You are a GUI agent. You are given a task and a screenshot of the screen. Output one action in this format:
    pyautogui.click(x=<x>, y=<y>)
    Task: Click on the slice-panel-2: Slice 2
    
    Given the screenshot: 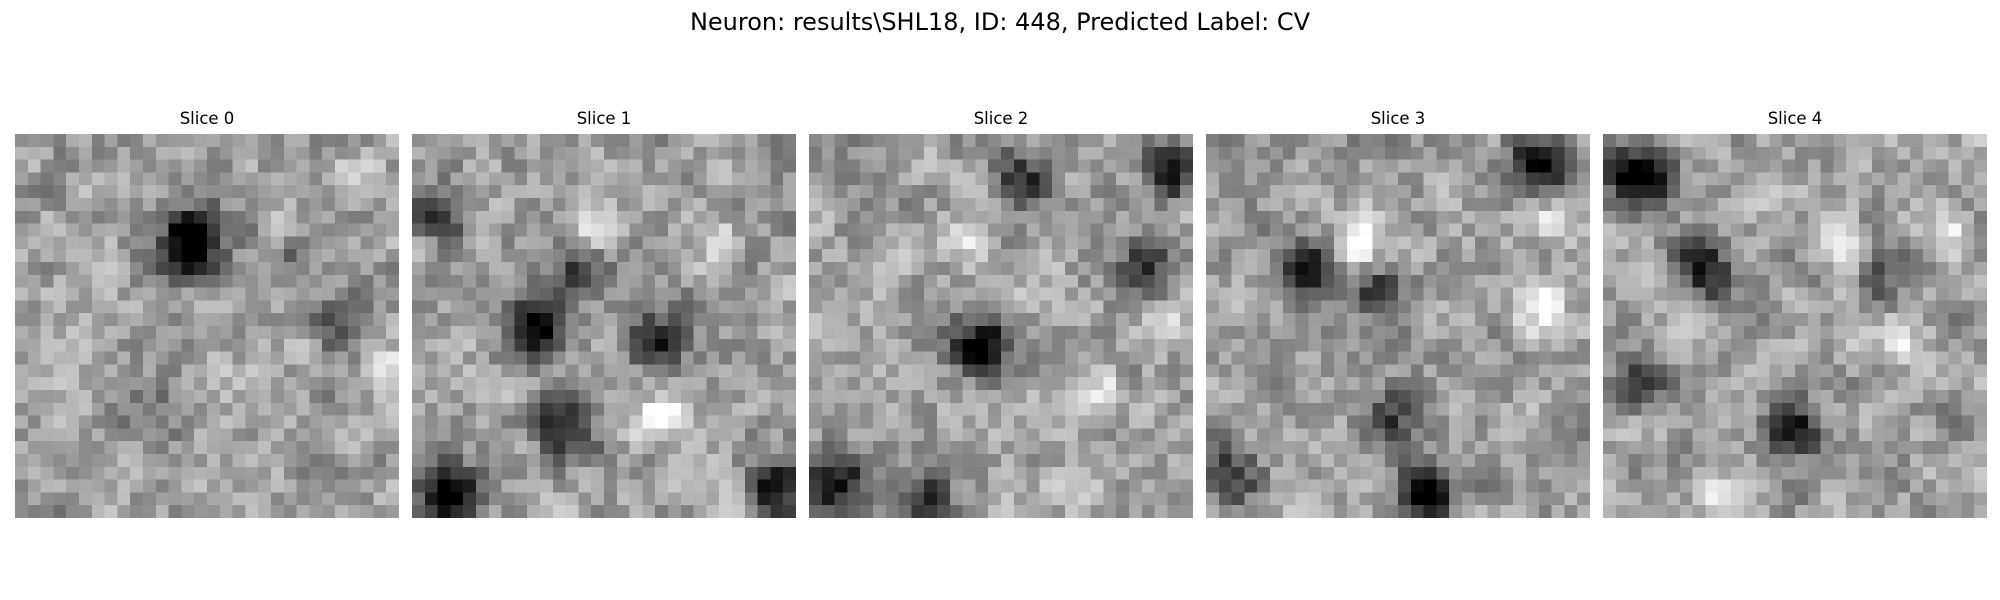 What is the action you would take?
    pyautogui.click(x=1001, y=313)
    